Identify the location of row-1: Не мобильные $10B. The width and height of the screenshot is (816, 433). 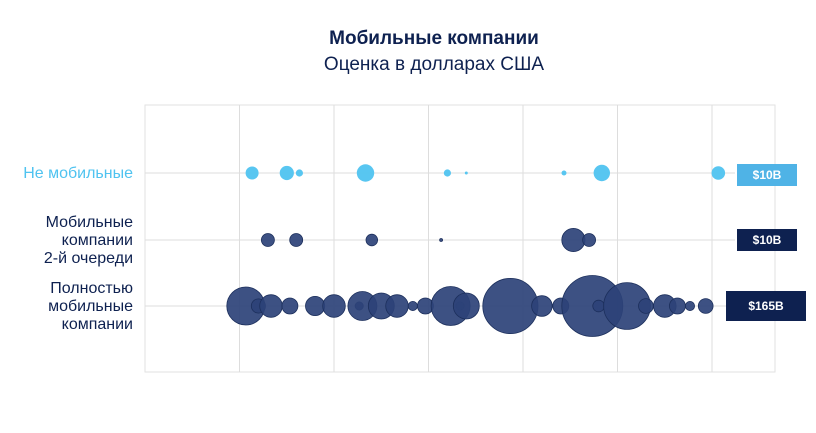
(410, 175).